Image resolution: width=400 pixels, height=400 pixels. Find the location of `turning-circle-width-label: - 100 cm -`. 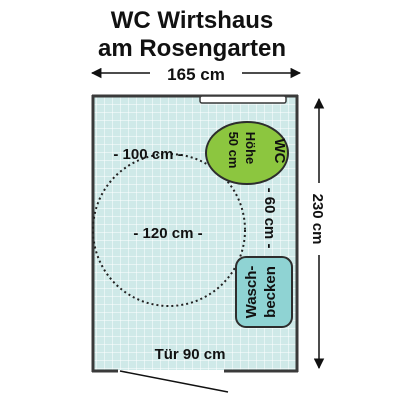

turning-circle-width-label: - 100 cm - is located at coordinates (147, 154).